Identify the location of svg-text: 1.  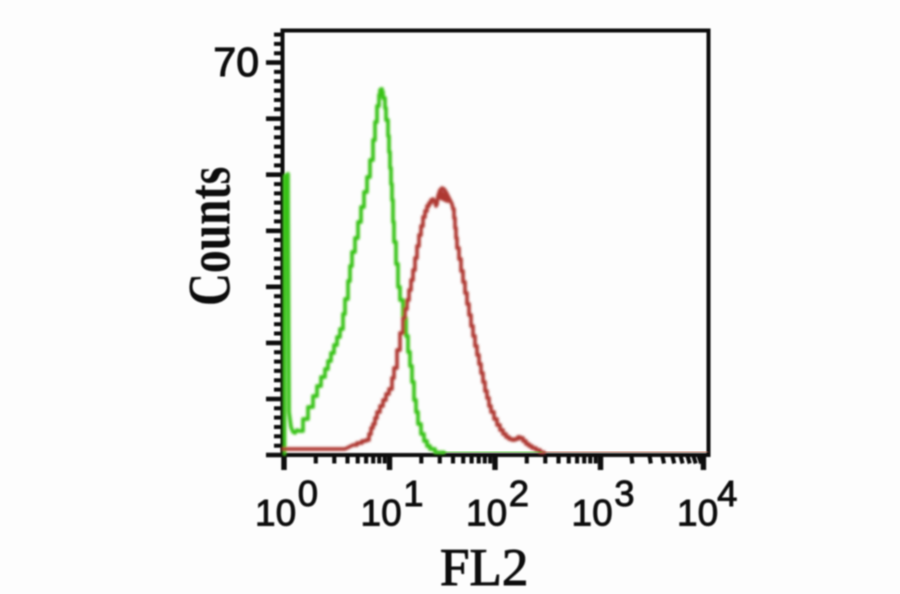
(413, 493).